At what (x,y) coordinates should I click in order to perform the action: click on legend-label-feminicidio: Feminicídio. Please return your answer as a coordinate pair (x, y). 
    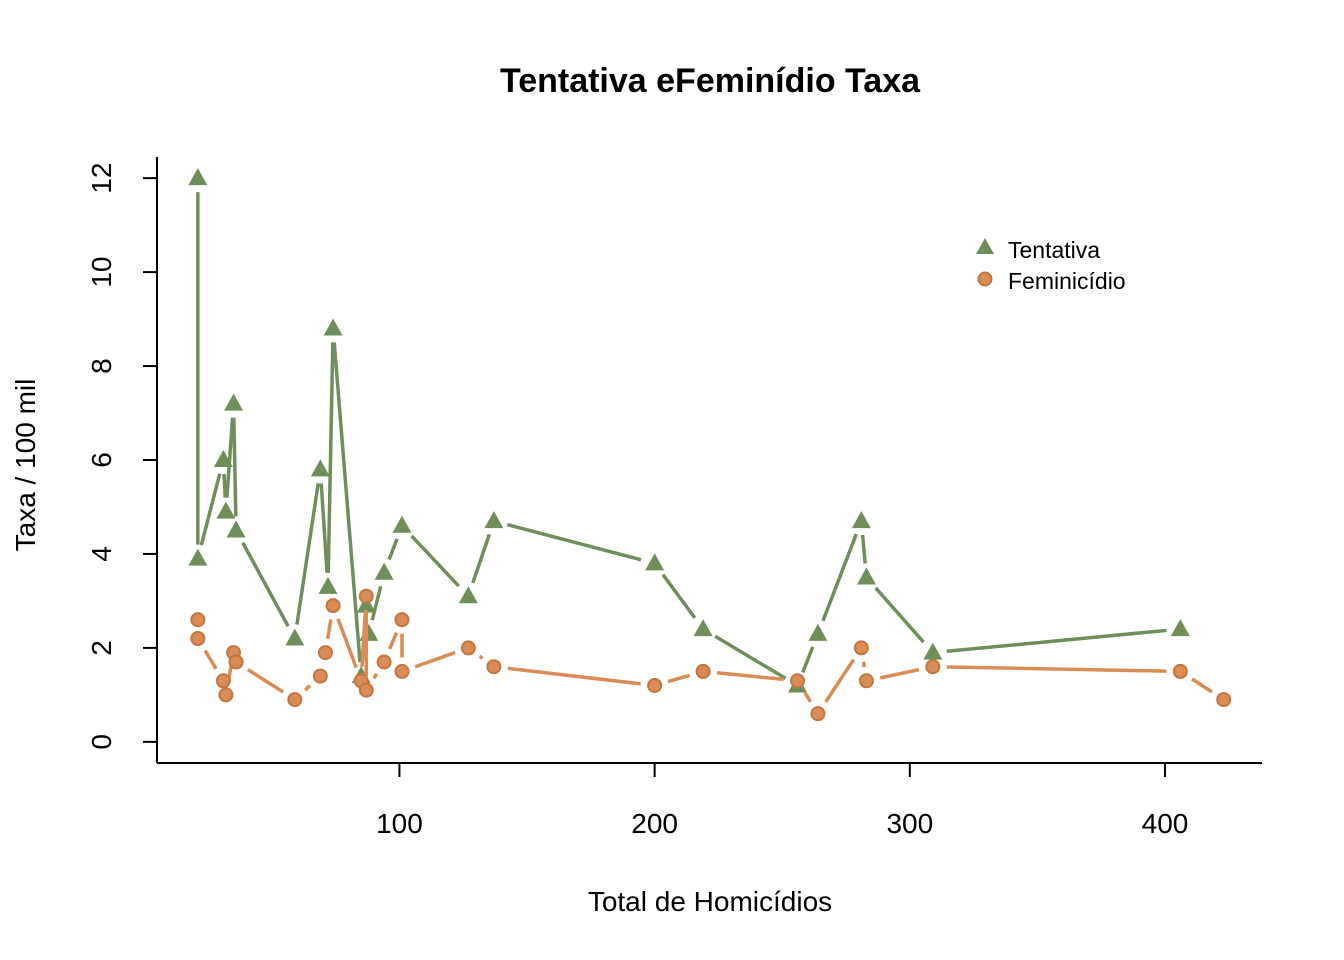
    Looking at the image, I should click on (1067, 281).